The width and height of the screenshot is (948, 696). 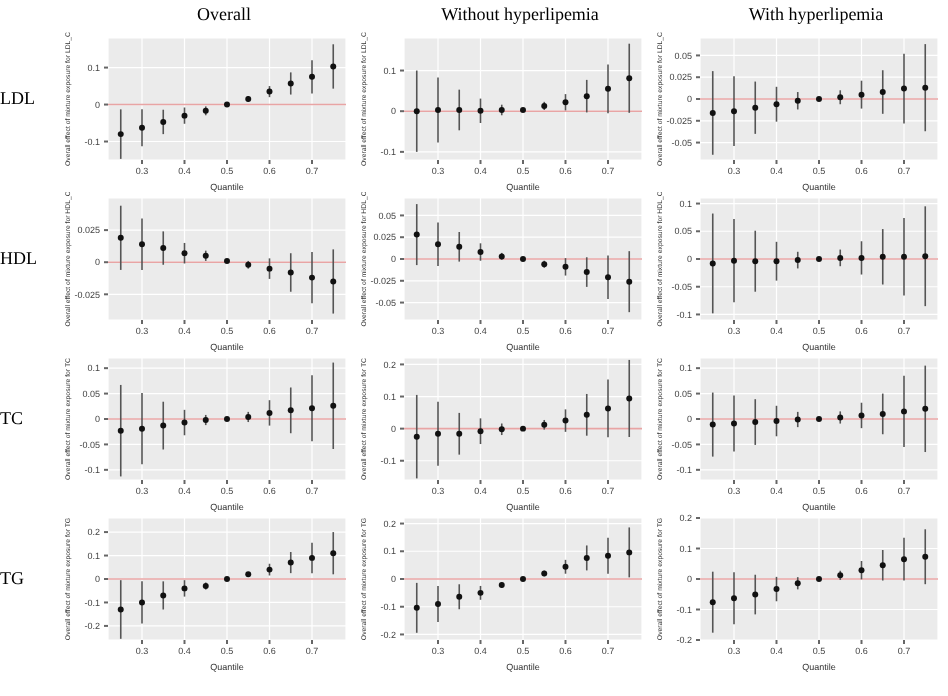 I want to click on chart-title: With hyperlipemia, so click(x=816, y=14).